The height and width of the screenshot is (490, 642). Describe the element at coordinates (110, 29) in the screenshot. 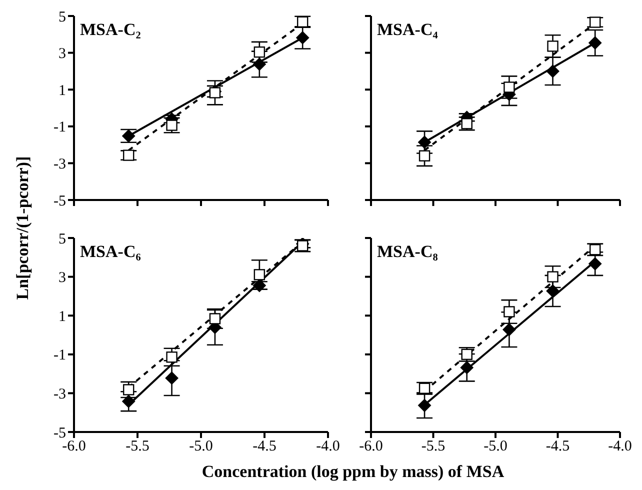

I see `chart-title: MSA-C₂` at that location.